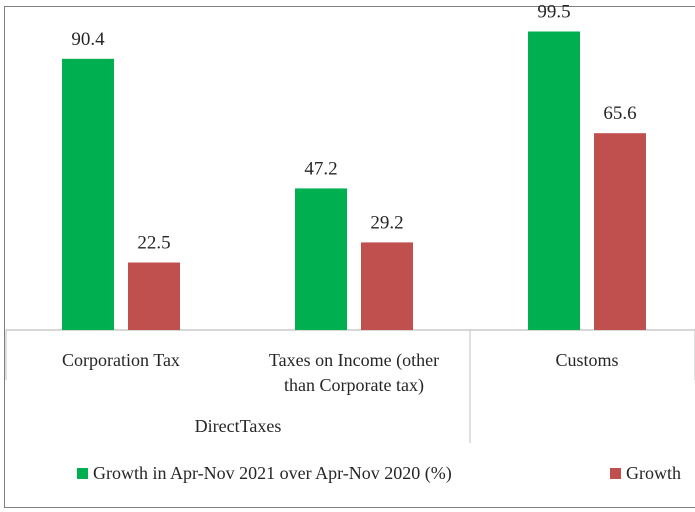 The width and height of the screenshot is (695, 512). I want to click on data-label-series-2-3: 65.6, so click(619, 113).